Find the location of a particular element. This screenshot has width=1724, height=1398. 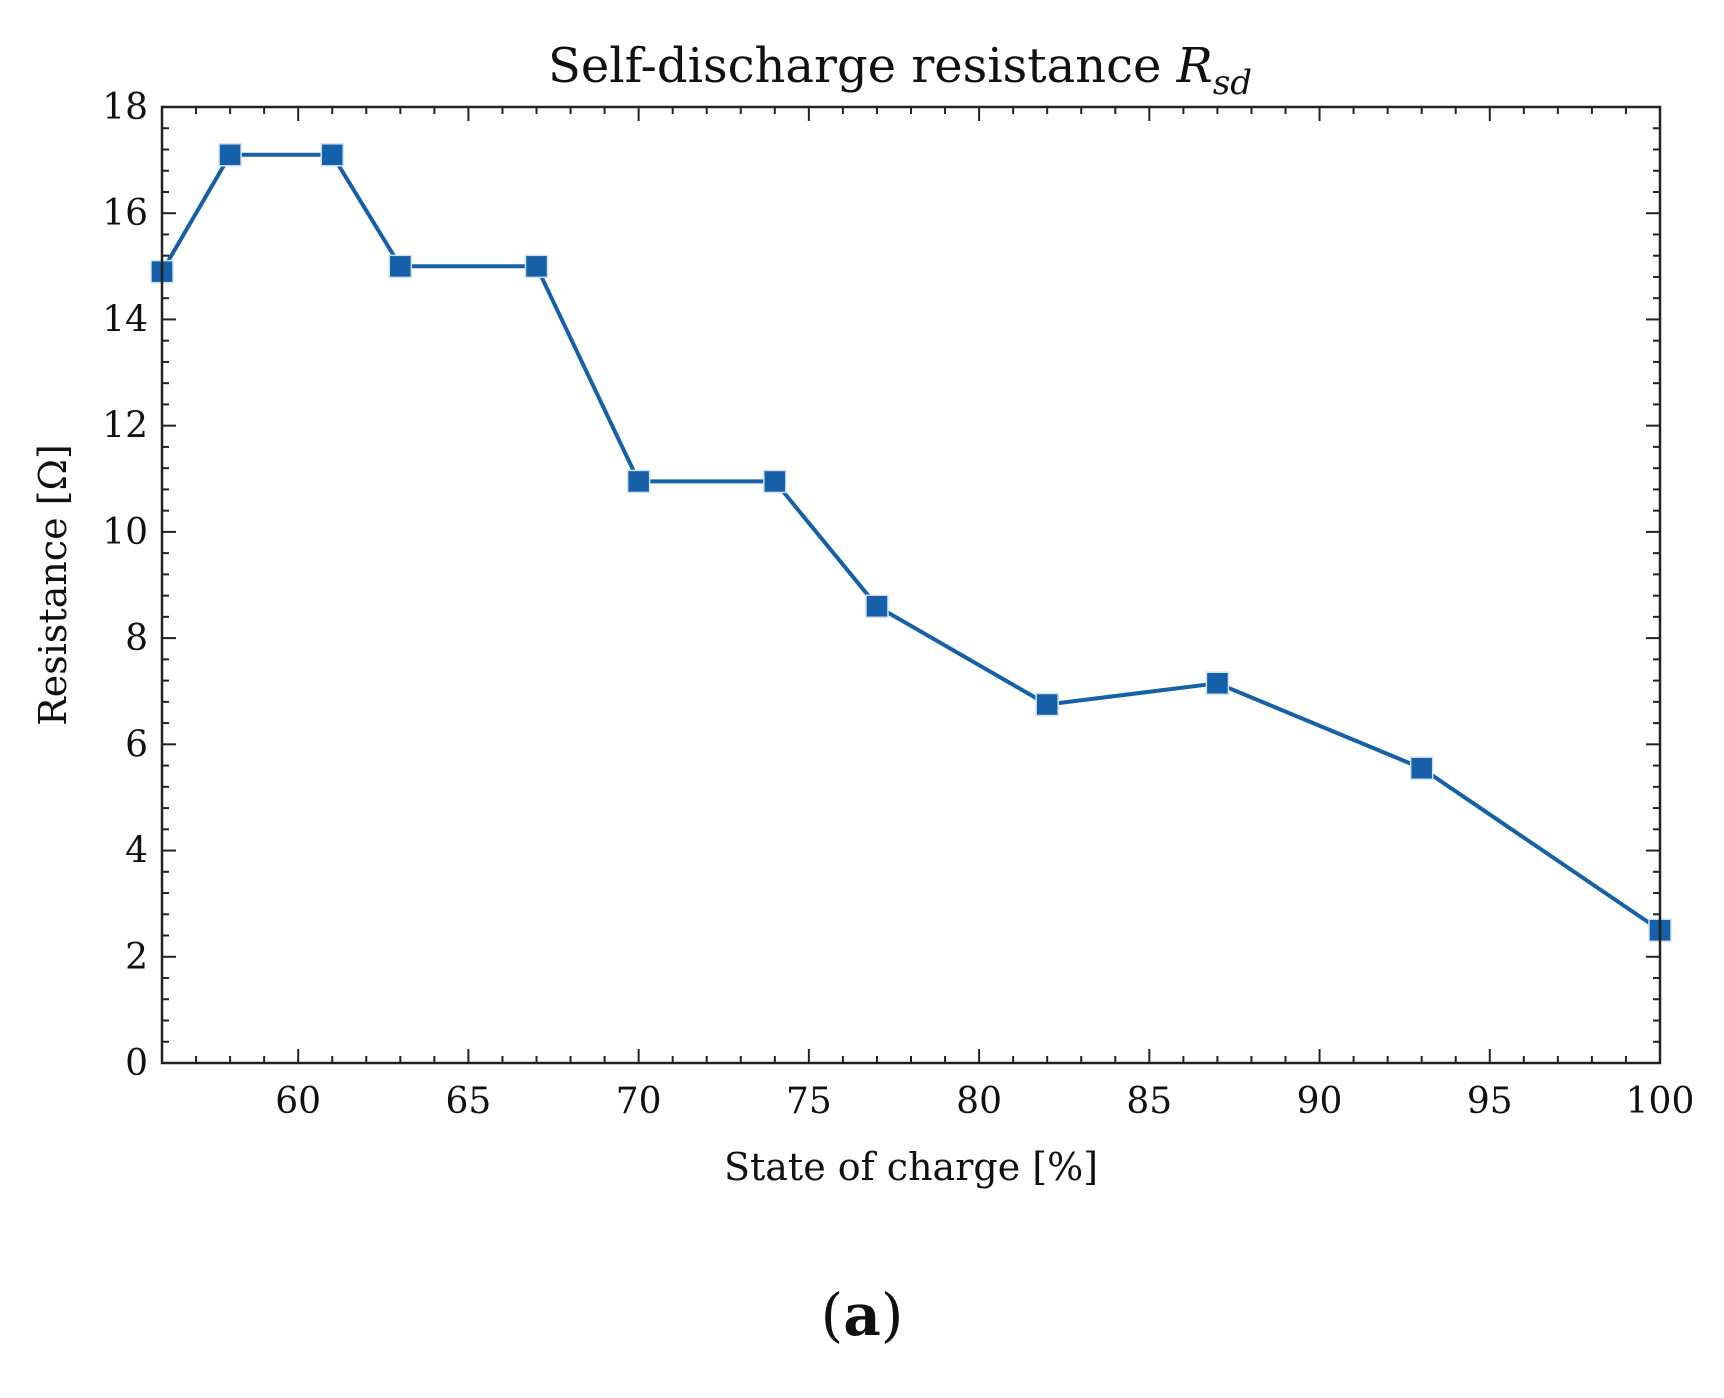

y-tick-label: 18 is located at coordinates (125, 107).